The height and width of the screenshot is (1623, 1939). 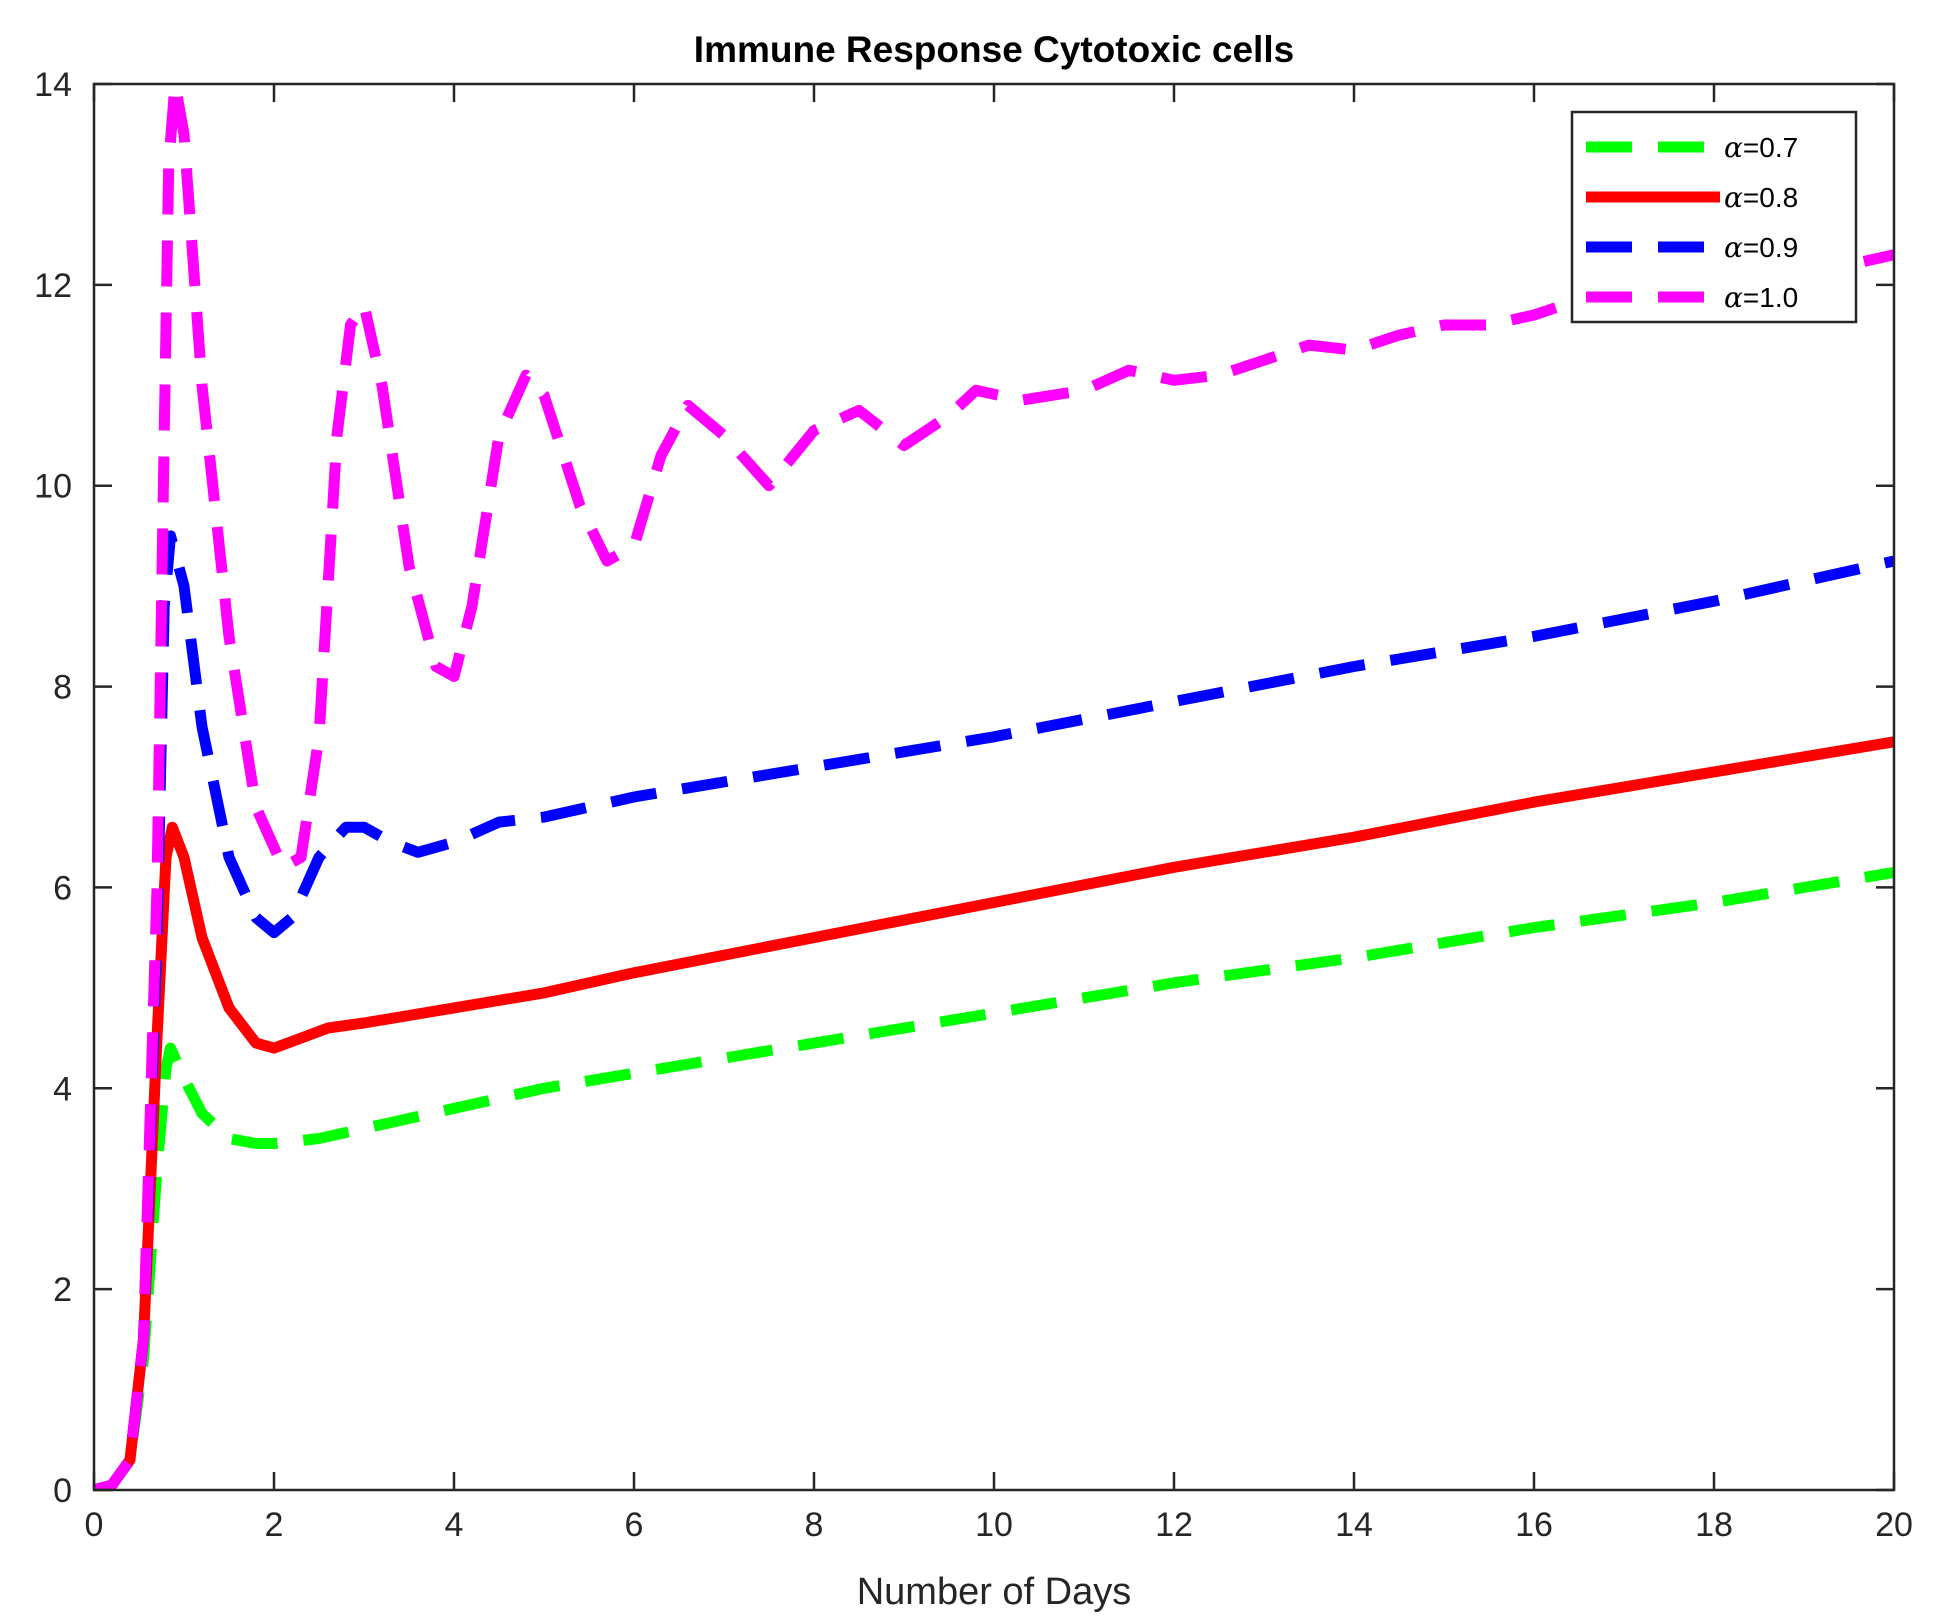 What do you see at coordinates (62, 888) in the screenshot?
I see `y-tick-label: 6` at bounding box center [62, 888].